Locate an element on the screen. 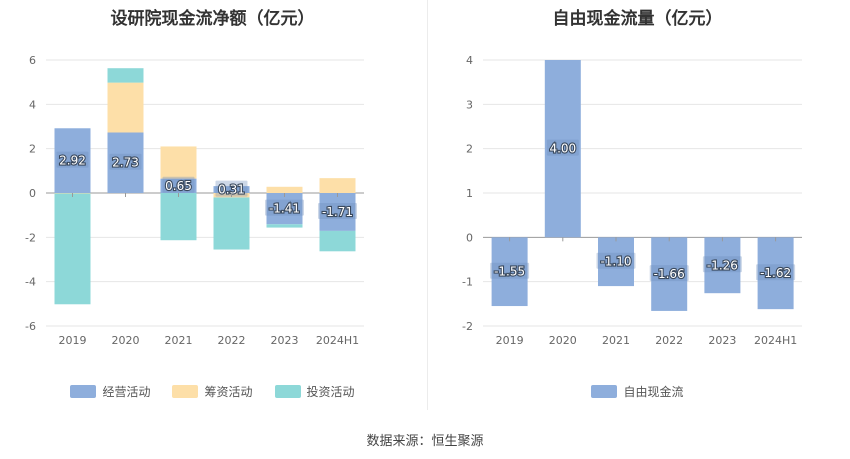 The height and width of the screenshot is (459, 850). y-tick-label: -6 is located at coordinates (30, 326).